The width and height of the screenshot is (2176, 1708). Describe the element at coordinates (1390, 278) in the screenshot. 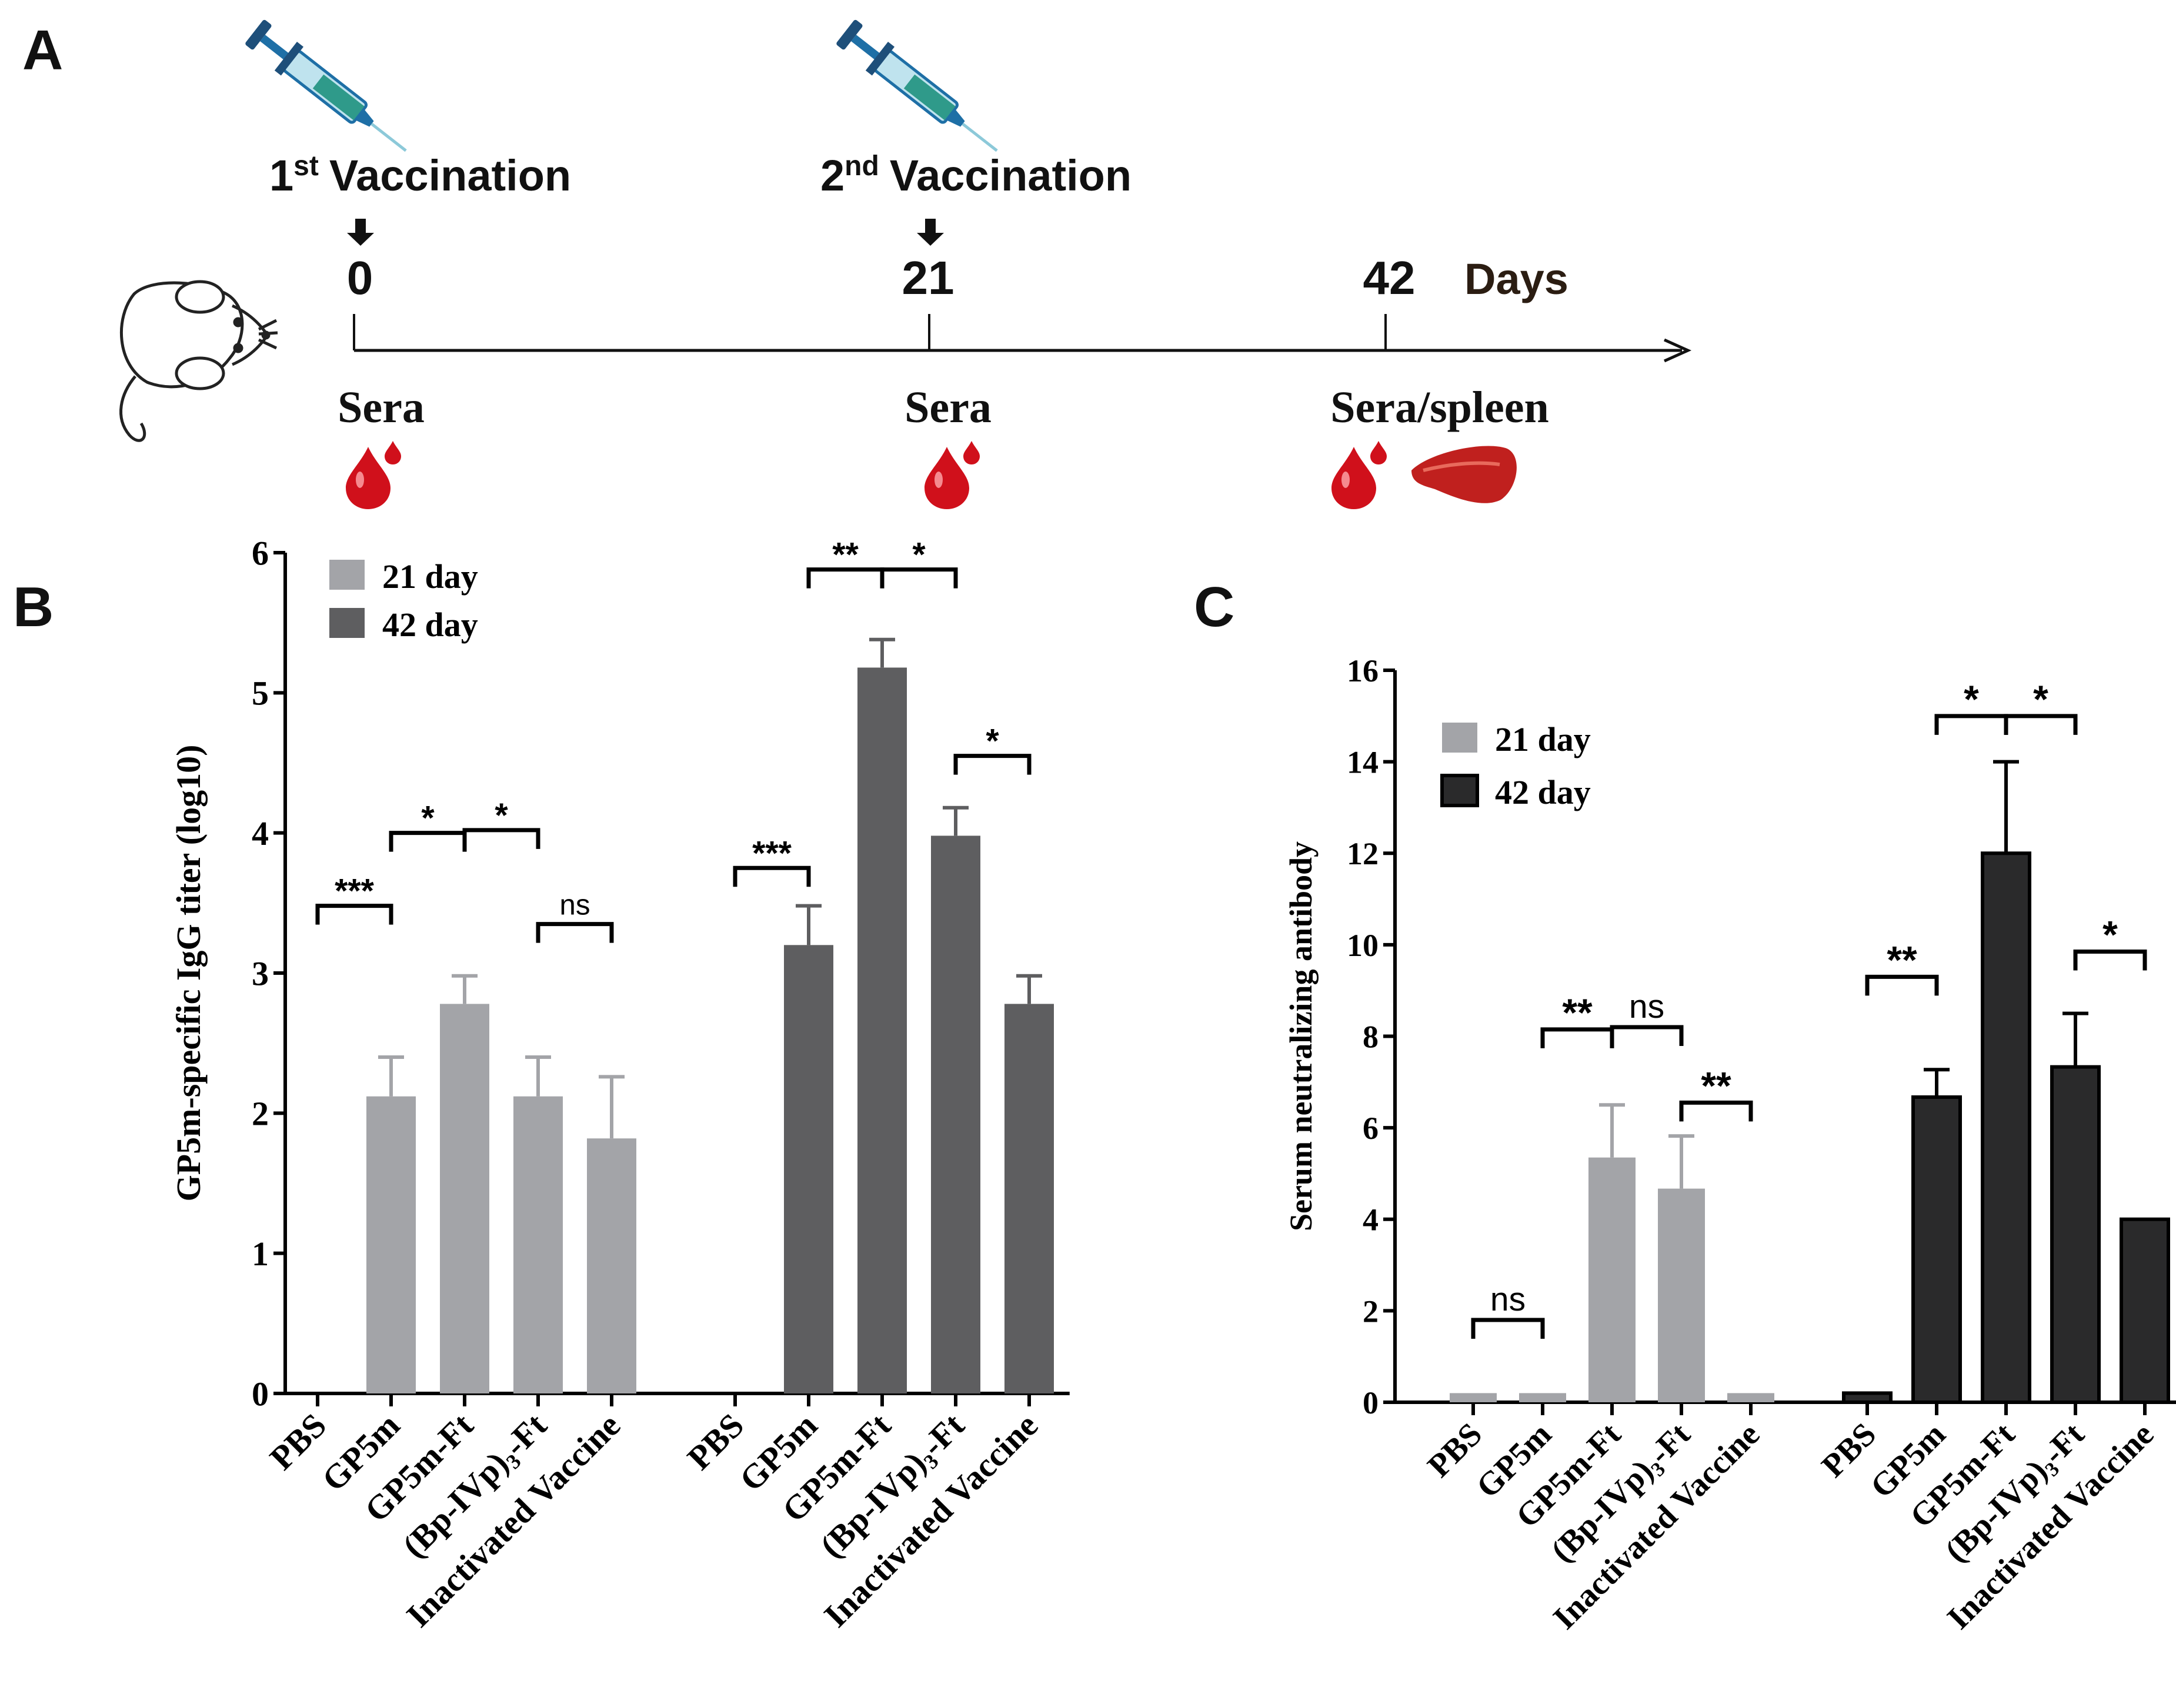

I see `timeline-day-42: 42` at that location.